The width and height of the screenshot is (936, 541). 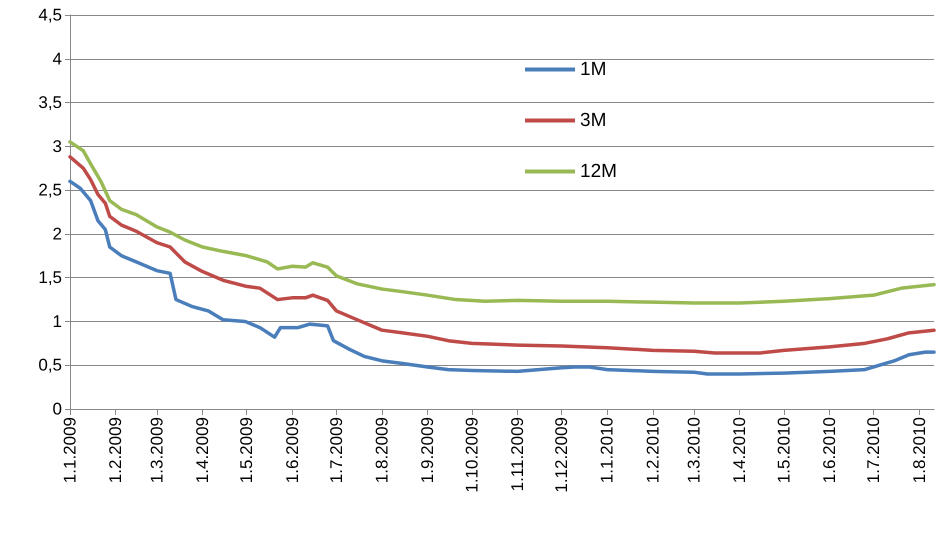 What do you see at coordinates (202, 450) in the screenshot?
I see `x-tick-label: 1.4.2009` at bounding box center [202, 450].